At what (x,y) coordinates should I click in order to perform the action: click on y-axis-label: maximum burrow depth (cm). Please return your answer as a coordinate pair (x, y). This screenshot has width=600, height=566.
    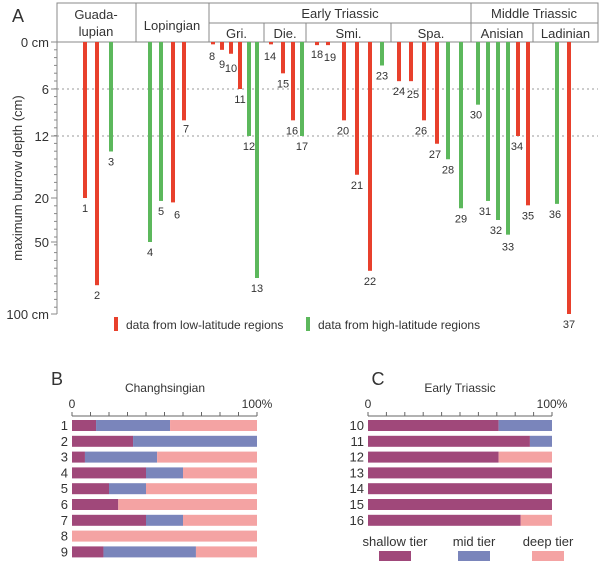
    Looking at the image, I should click on (17, 177).